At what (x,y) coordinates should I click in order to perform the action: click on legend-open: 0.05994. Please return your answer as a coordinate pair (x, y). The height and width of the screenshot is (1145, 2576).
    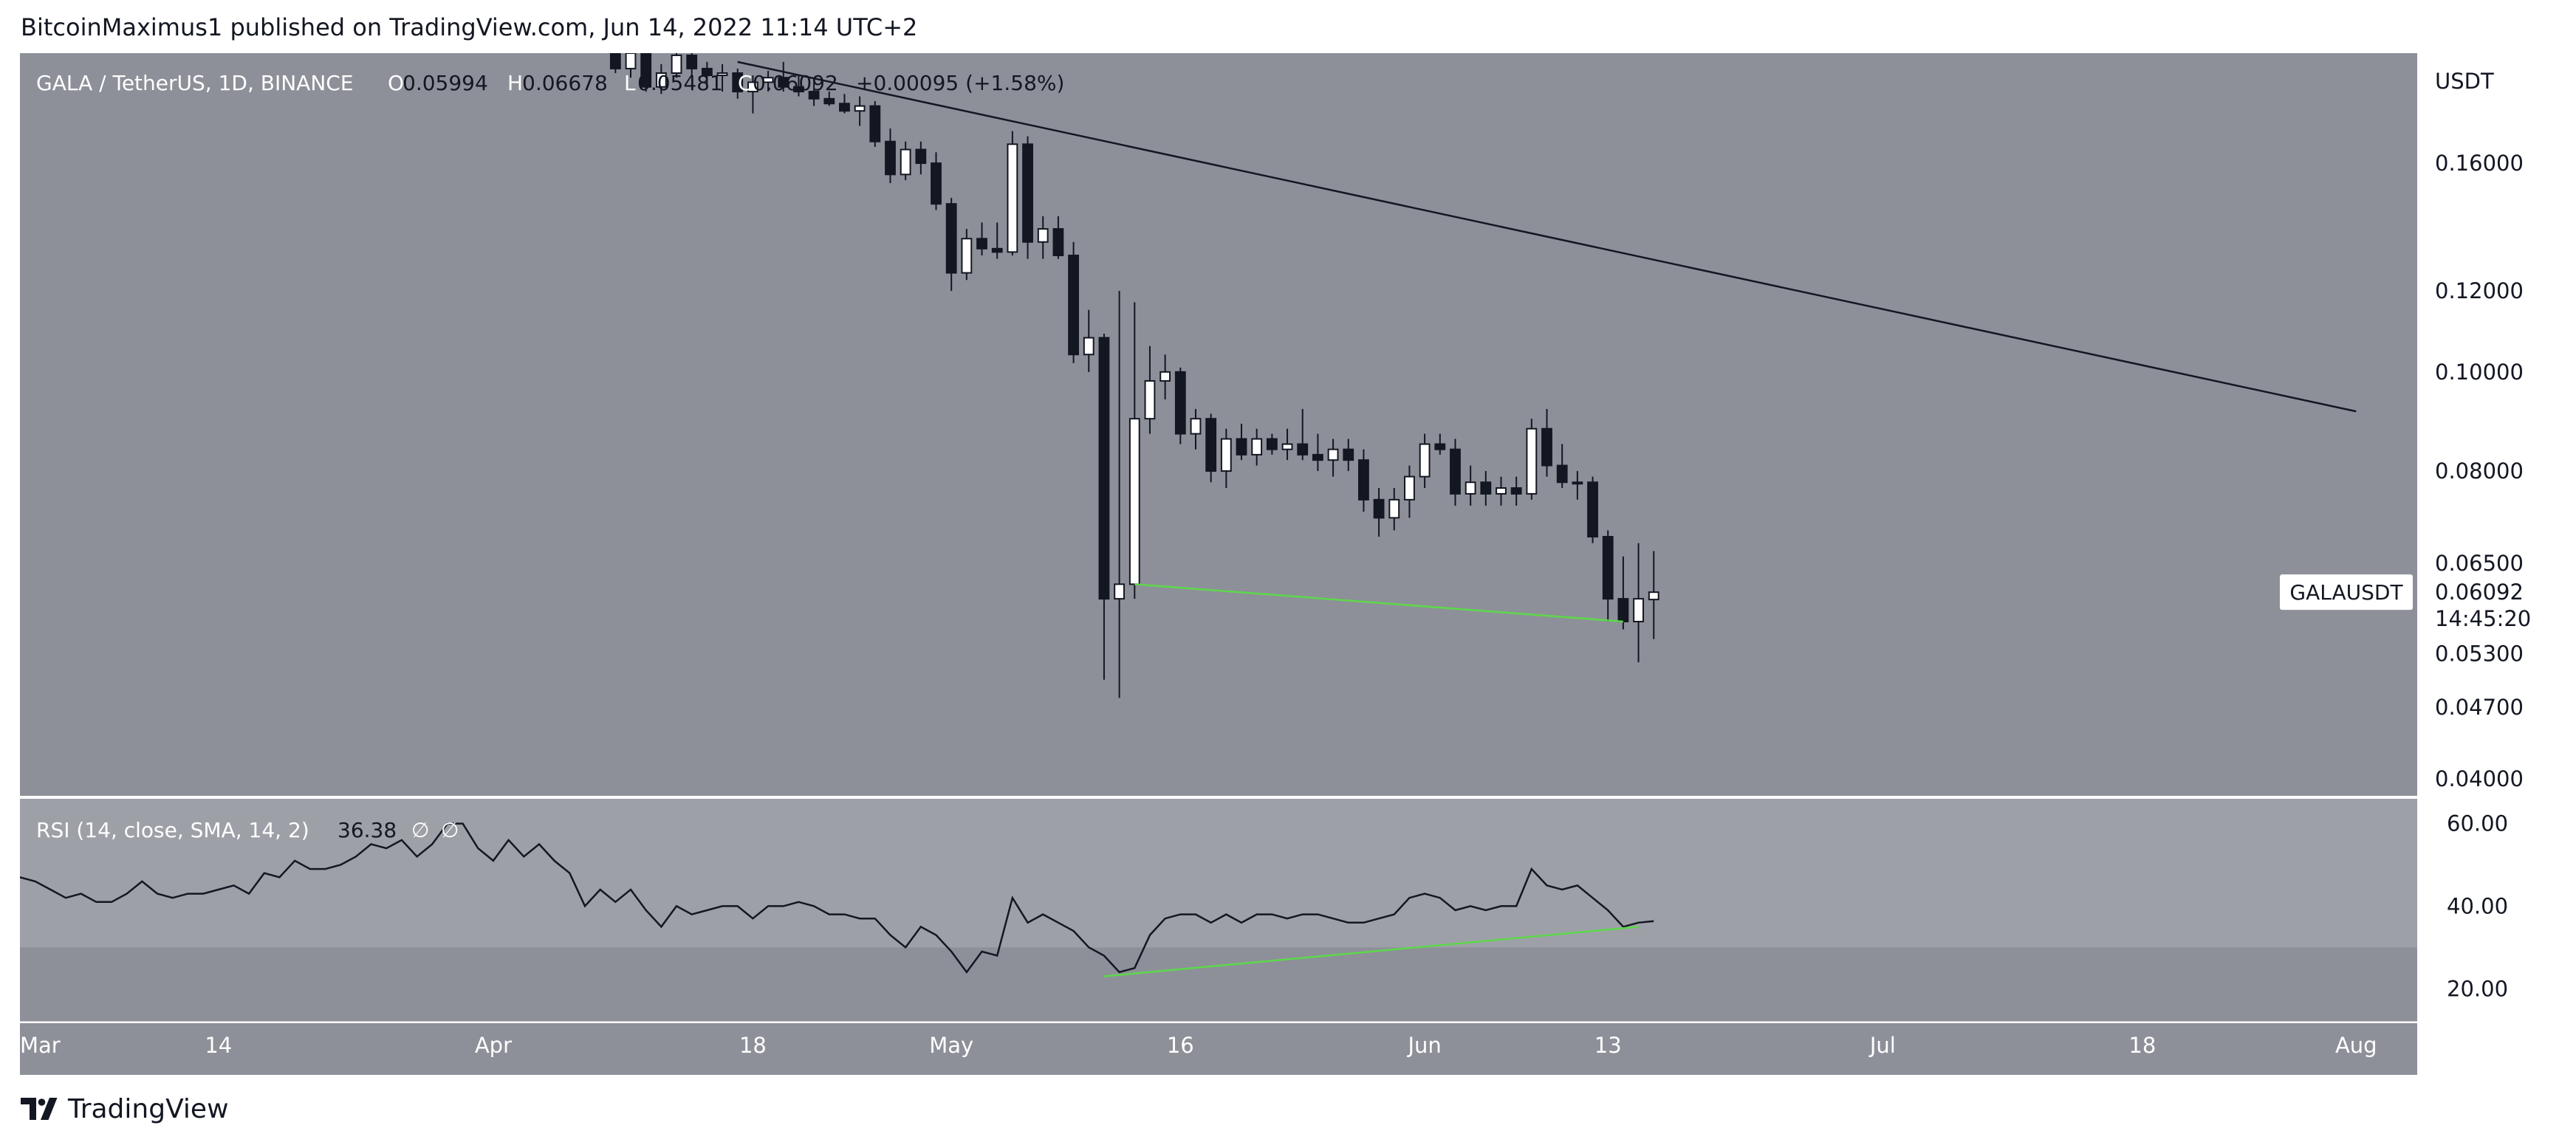
    Looking at the image, I should click on (445, 83).